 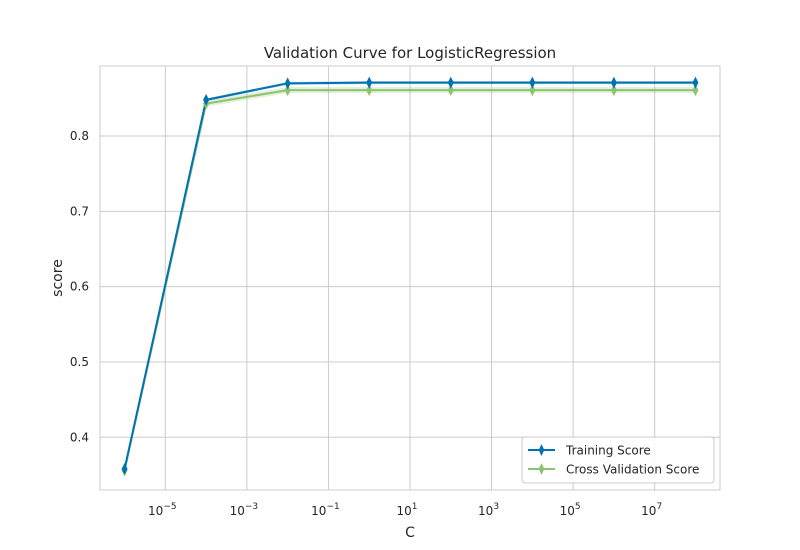 I want to click on x-tick-labels: 10⁻⁵ 10⁻³ 10⁻¹ 10¹ 10³ 10⁵ 10⁷, so click(x=405, y=510).